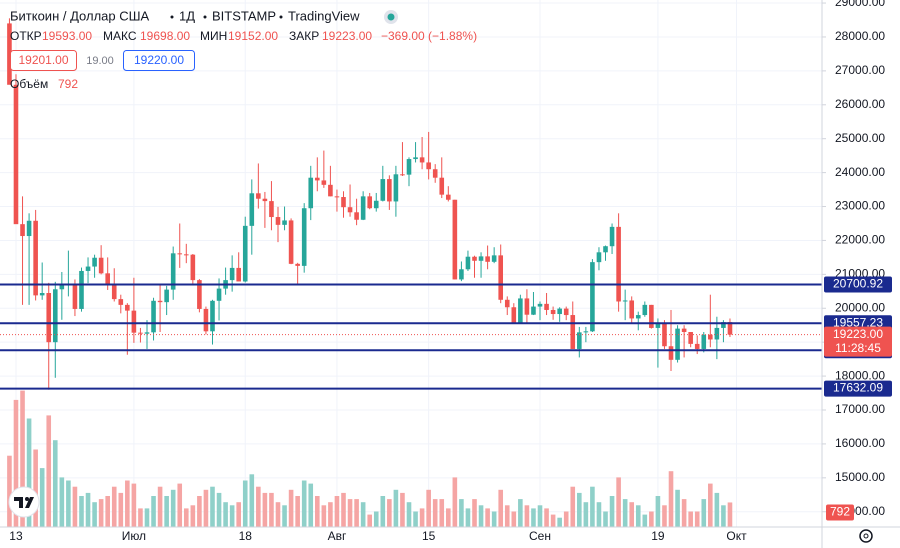 The height and width of the screenshot is (548, 900). I want to click on y-tick-label: 23000.00, so click(860, 206).